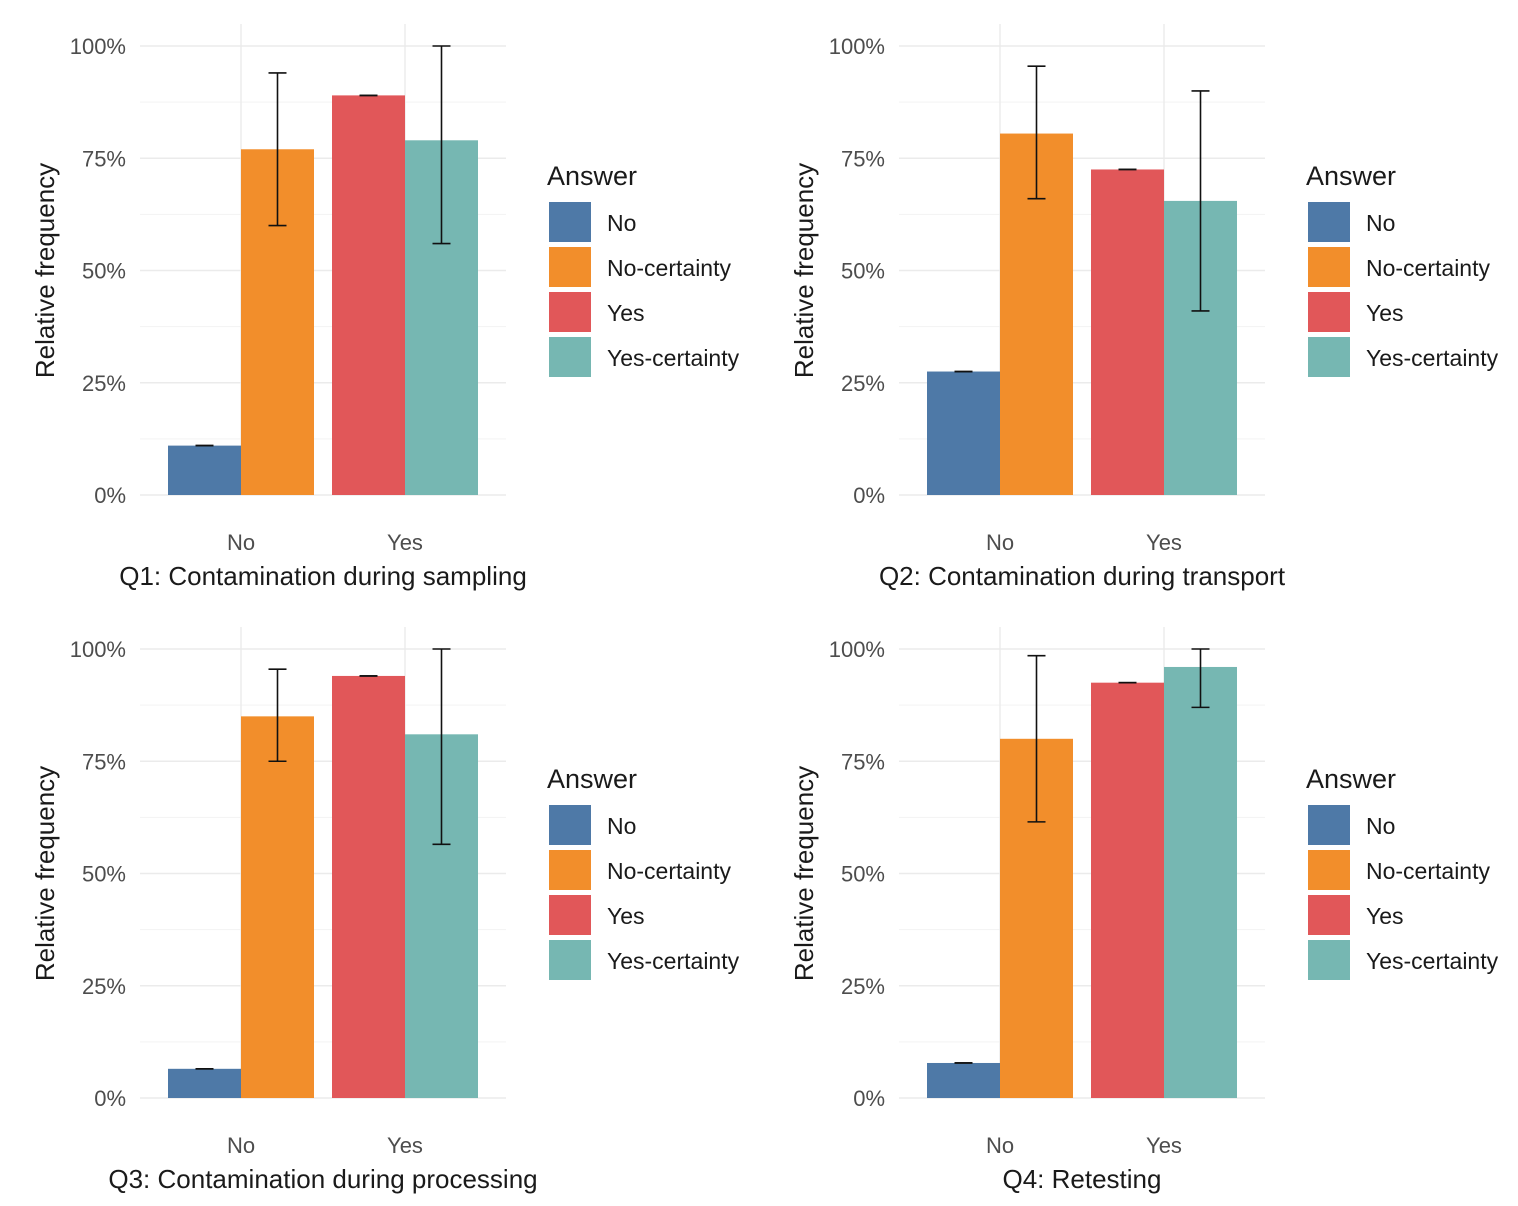 Image resolution: width=1518 pixels, height=1206 pixels. I want to click on x-axis-title: Q1: Contamination during sampling, so click(323, 576).